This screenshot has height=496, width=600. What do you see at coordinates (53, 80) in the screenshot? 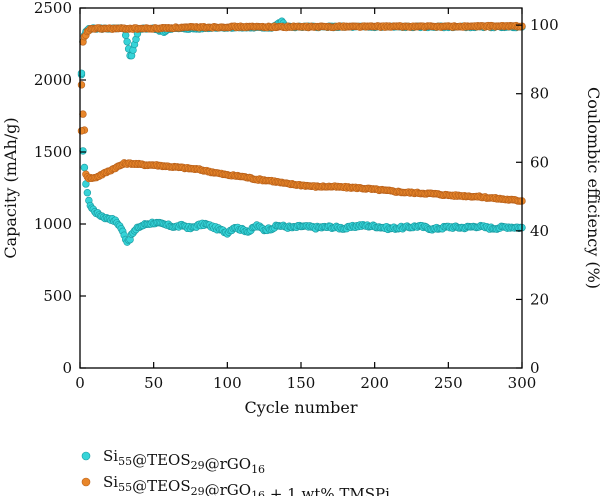
I see `y-left-tick-label: 2000` at bounding box center [53, 80].